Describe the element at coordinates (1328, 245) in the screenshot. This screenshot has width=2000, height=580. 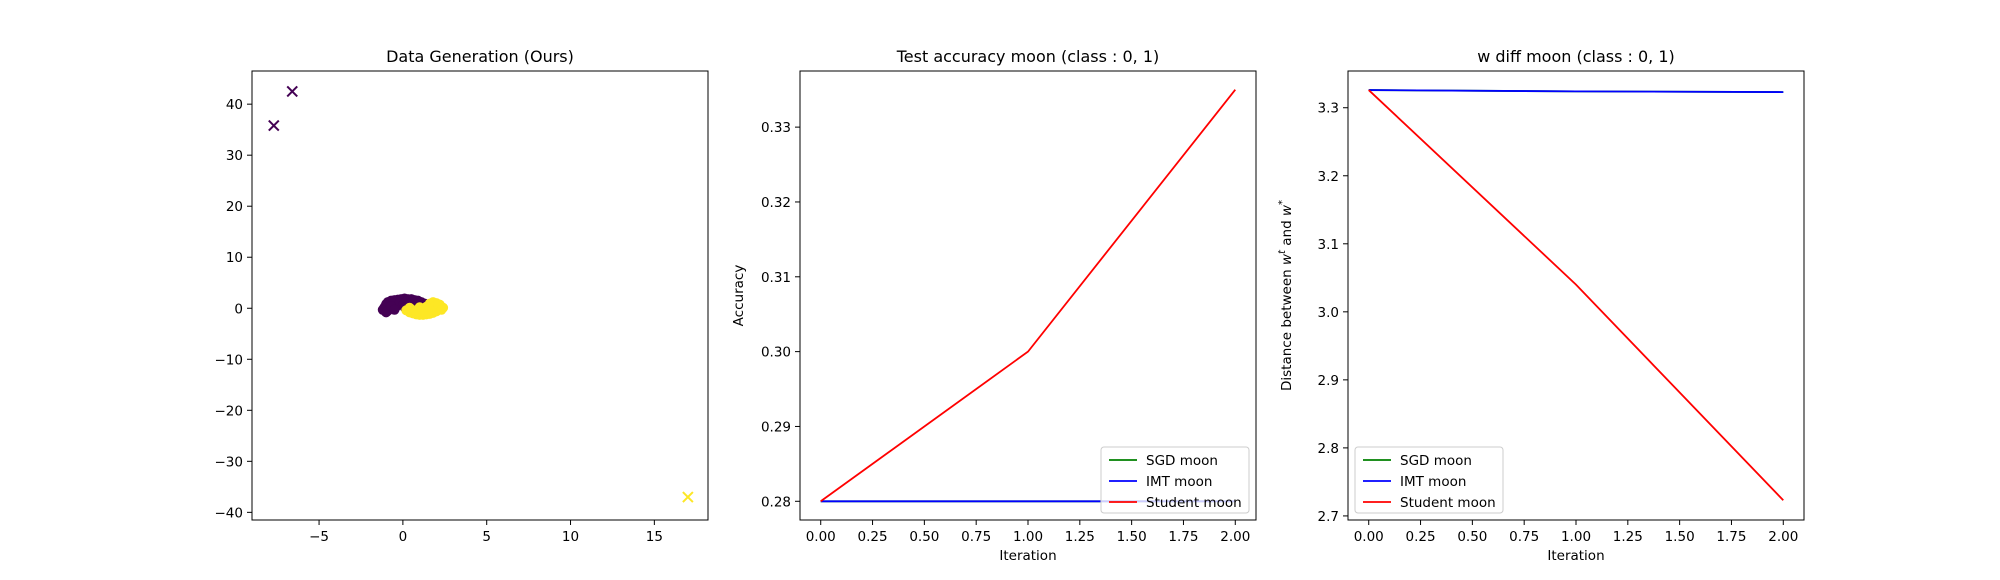
I see `y-tick-label: 3.1` at that location.